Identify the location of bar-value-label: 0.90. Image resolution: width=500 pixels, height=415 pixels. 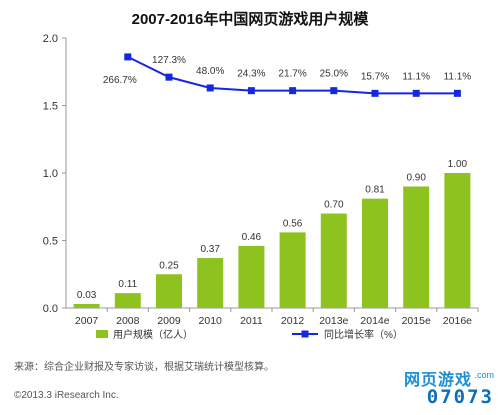
(416, 178).